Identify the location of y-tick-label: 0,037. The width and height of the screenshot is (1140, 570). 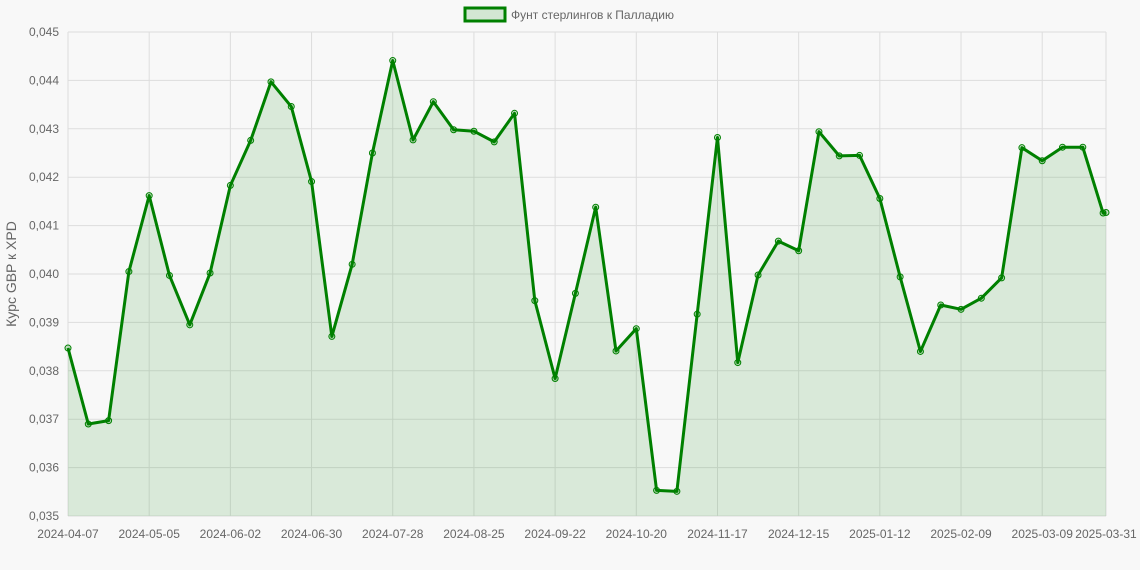
(44, 419).